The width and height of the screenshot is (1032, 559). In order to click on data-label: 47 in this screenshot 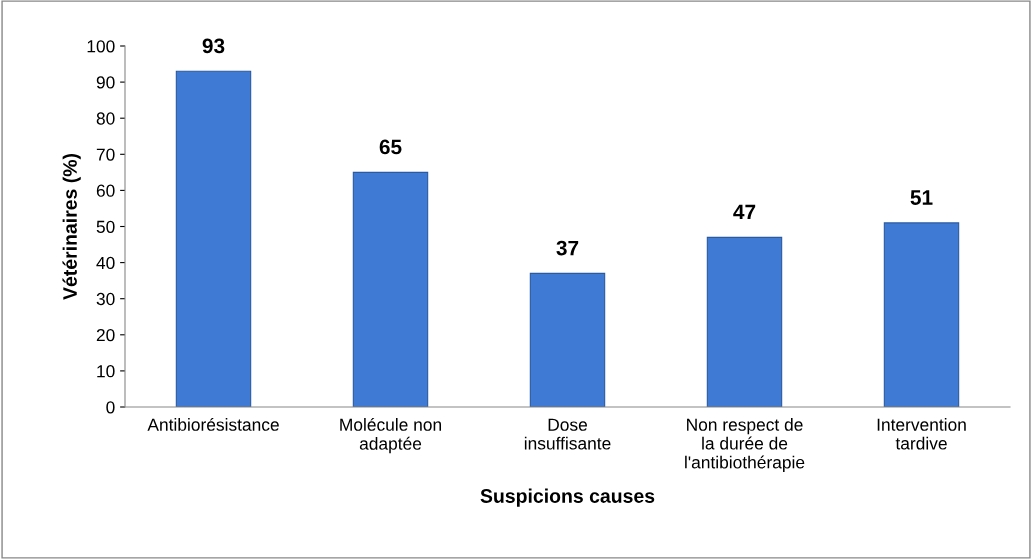, I will do `click(744, 212)`.